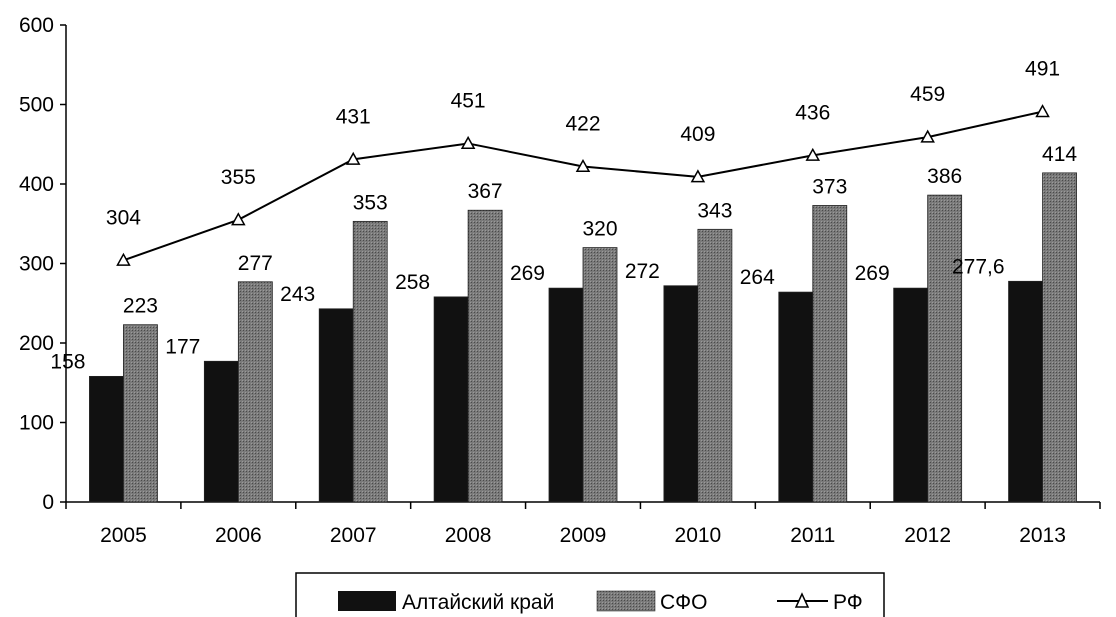  I want to click on legend: Алтайский край СФО РФ, so click(590, 594).